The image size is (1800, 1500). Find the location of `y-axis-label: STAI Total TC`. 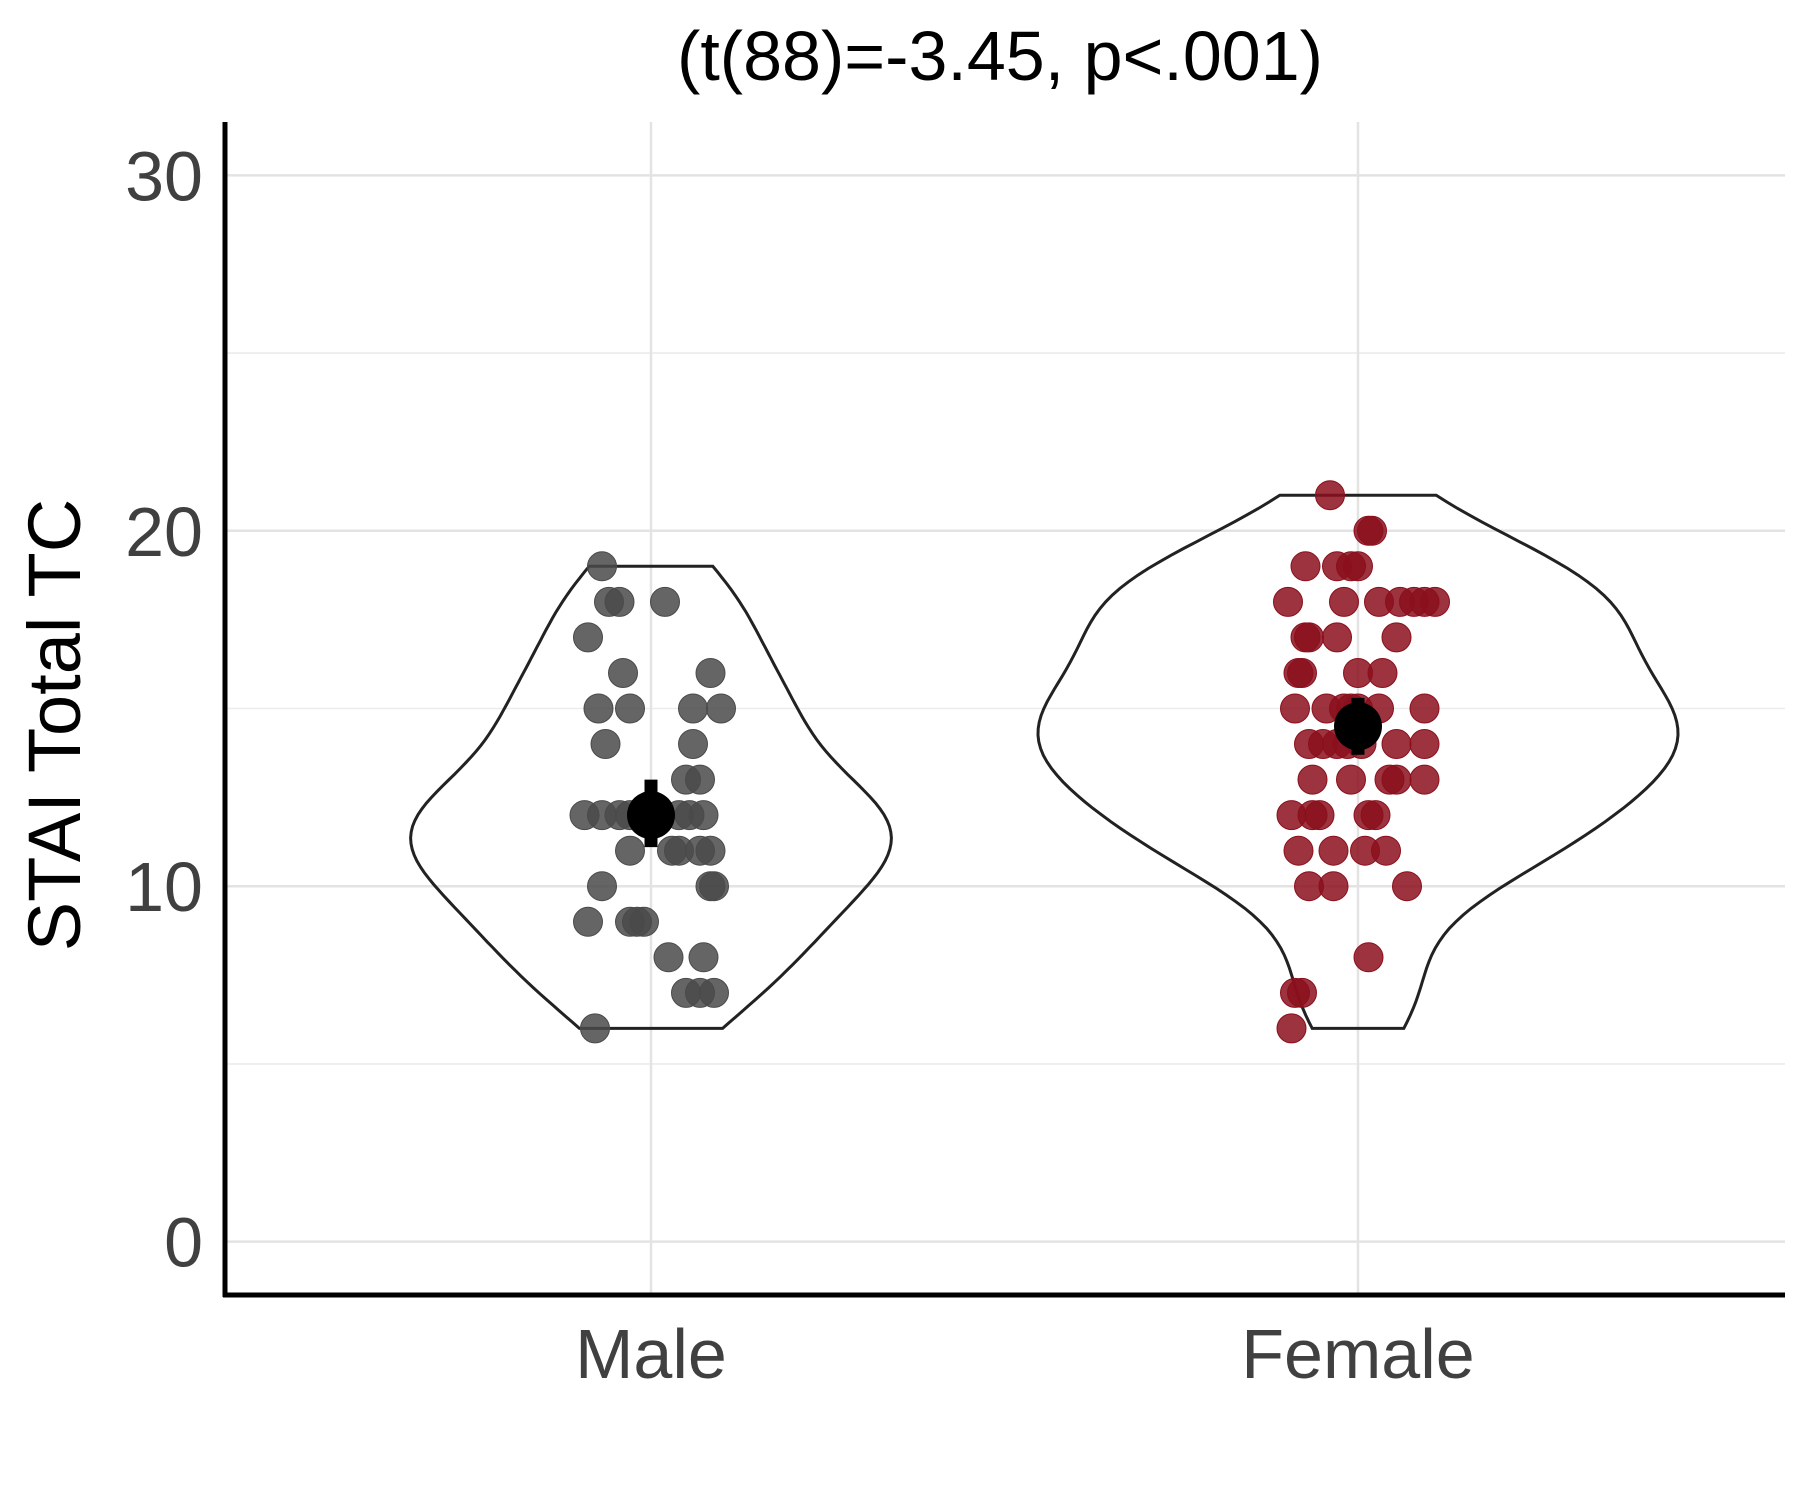

y-axis-label: STAI Total TC is located at coordinates (54, 725).